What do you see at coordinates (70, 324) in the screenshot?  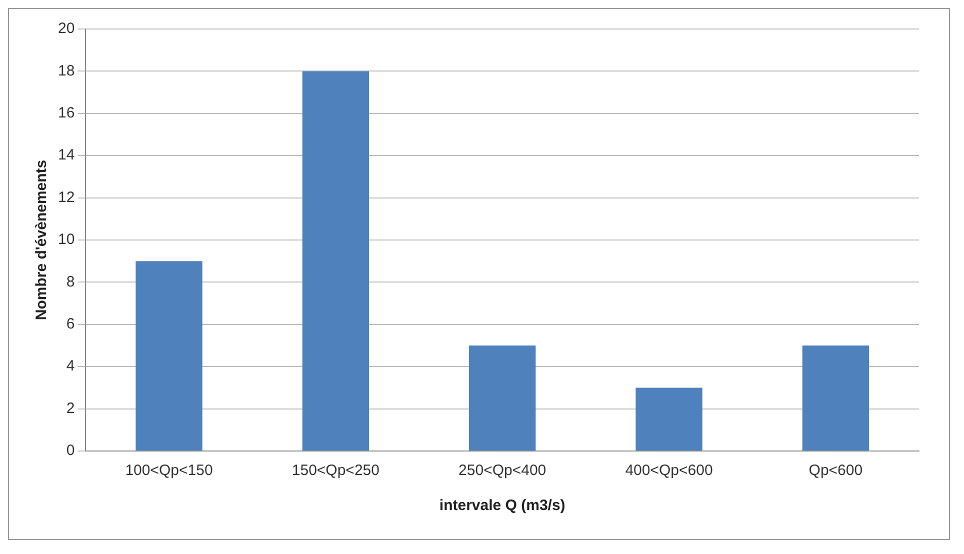 I see `y-tick-label: 6` at bounding box center [70, 324].